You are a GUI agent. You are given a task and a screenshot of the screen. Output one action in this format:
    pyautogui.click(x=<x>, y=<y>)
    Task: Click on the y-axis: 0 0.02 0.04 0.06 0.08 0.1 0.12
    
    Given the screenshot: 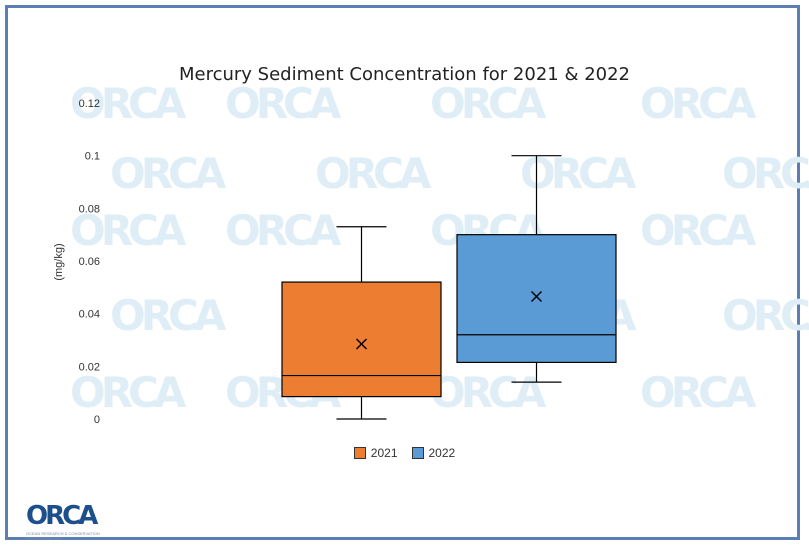 What is the action you would take?
    pyautogui.click(x=89, y=262)
    